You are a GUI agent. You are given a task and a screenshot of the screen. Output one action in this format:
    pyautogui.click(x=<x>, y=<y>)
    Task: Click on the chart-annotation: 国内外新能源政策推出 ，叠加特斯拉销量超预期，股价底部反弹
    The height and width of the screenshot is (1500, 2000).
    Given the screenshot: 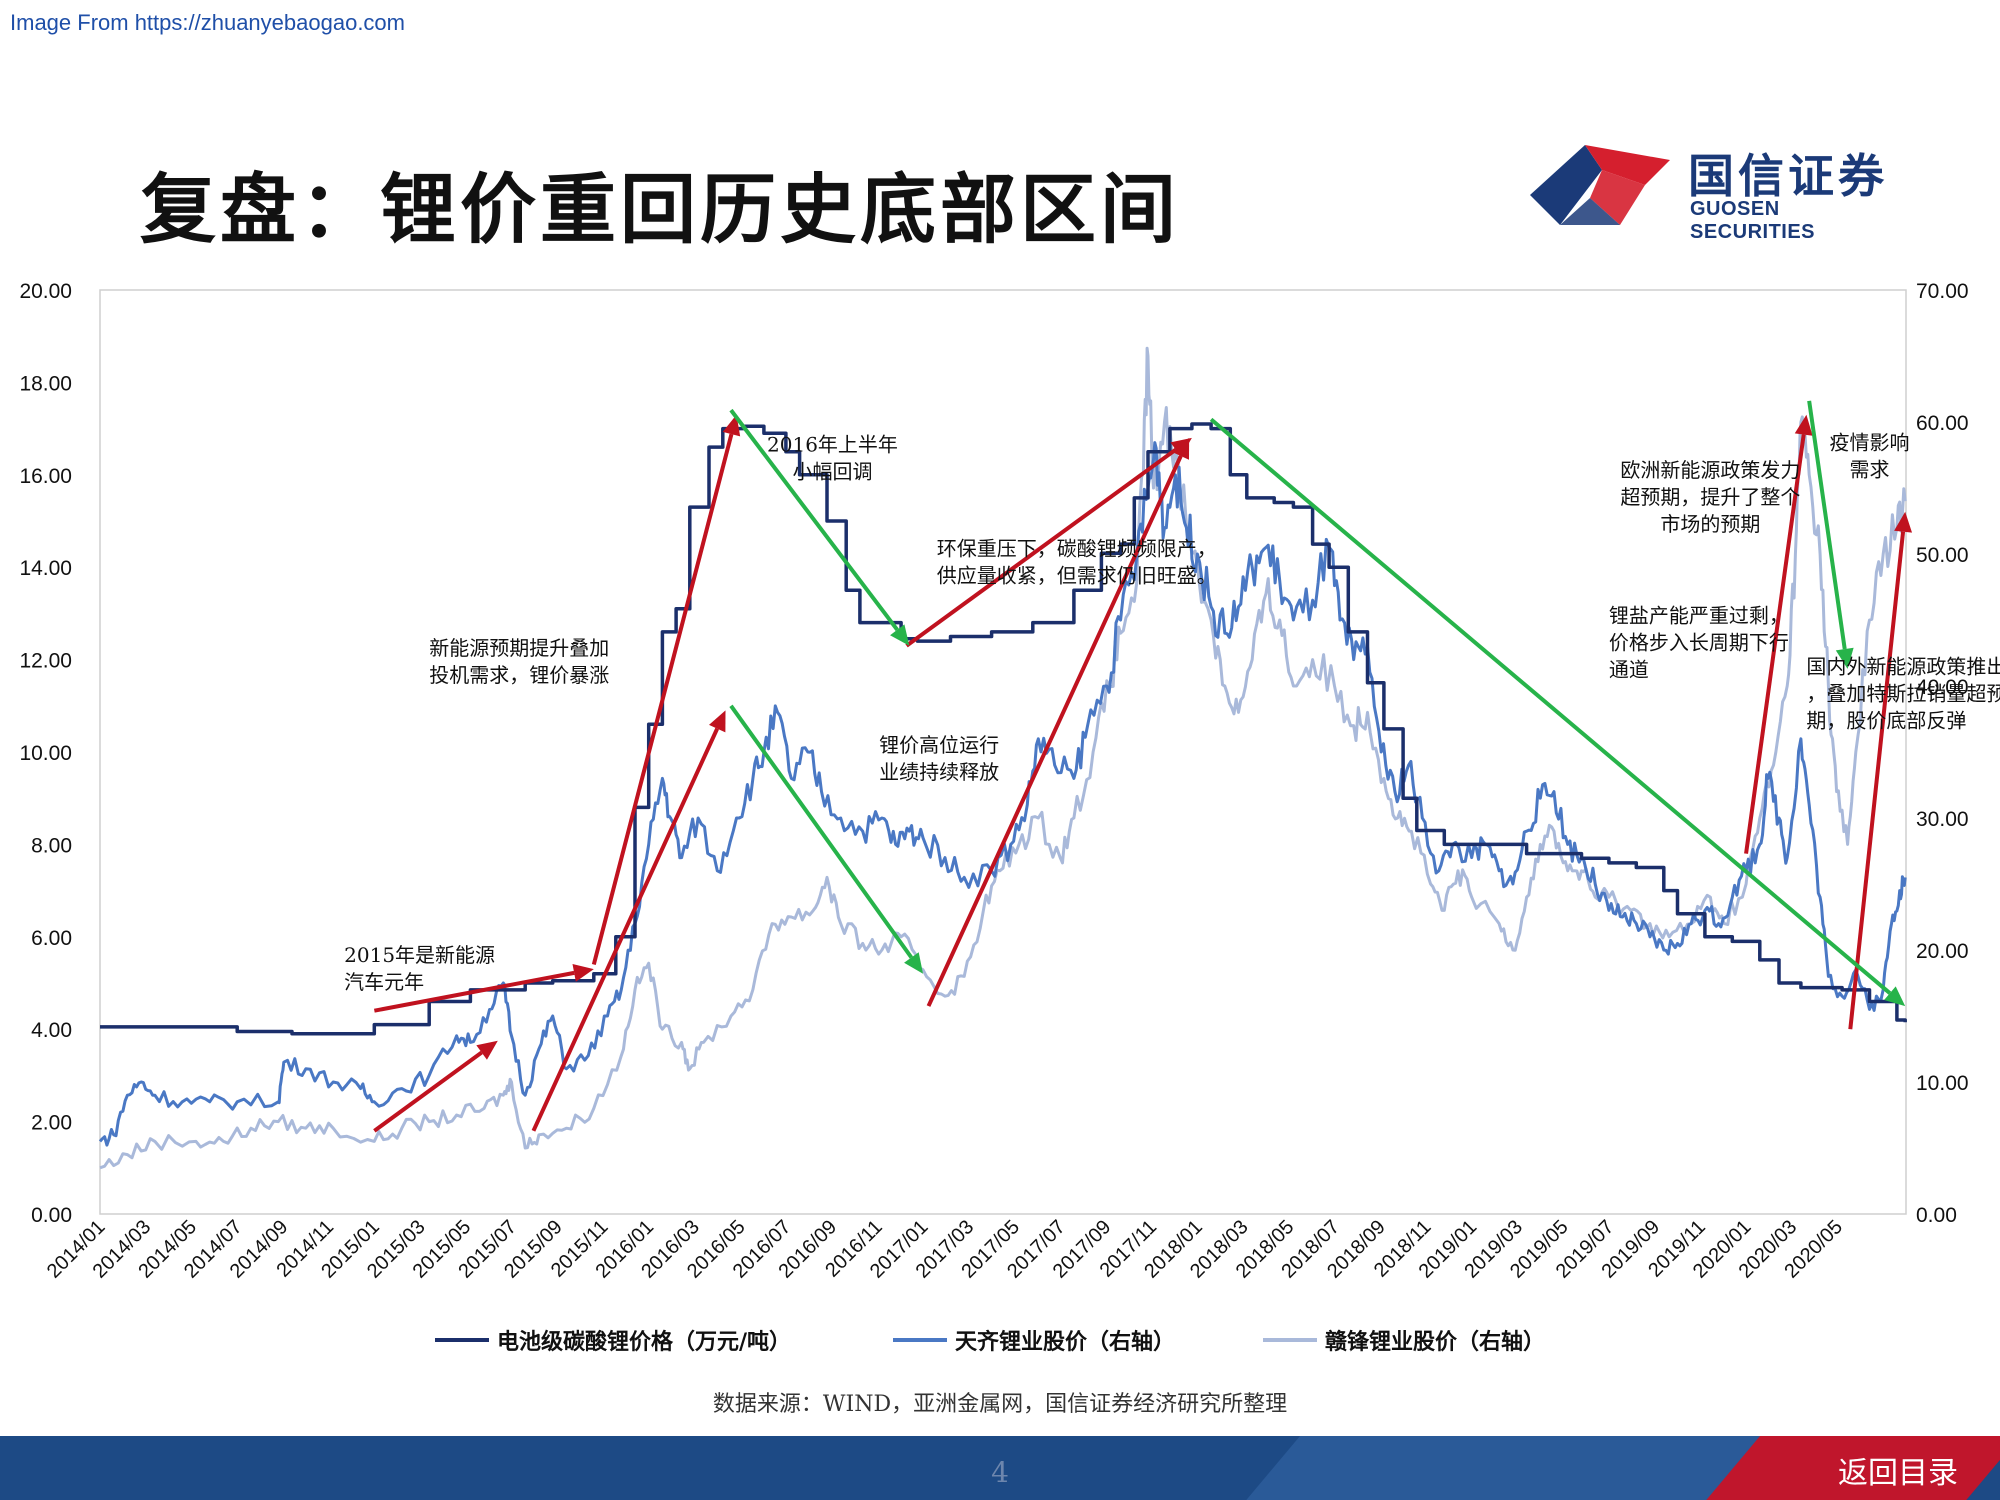 What is the action you would take?
    pyautogui.click(x=1903, y=693)
    